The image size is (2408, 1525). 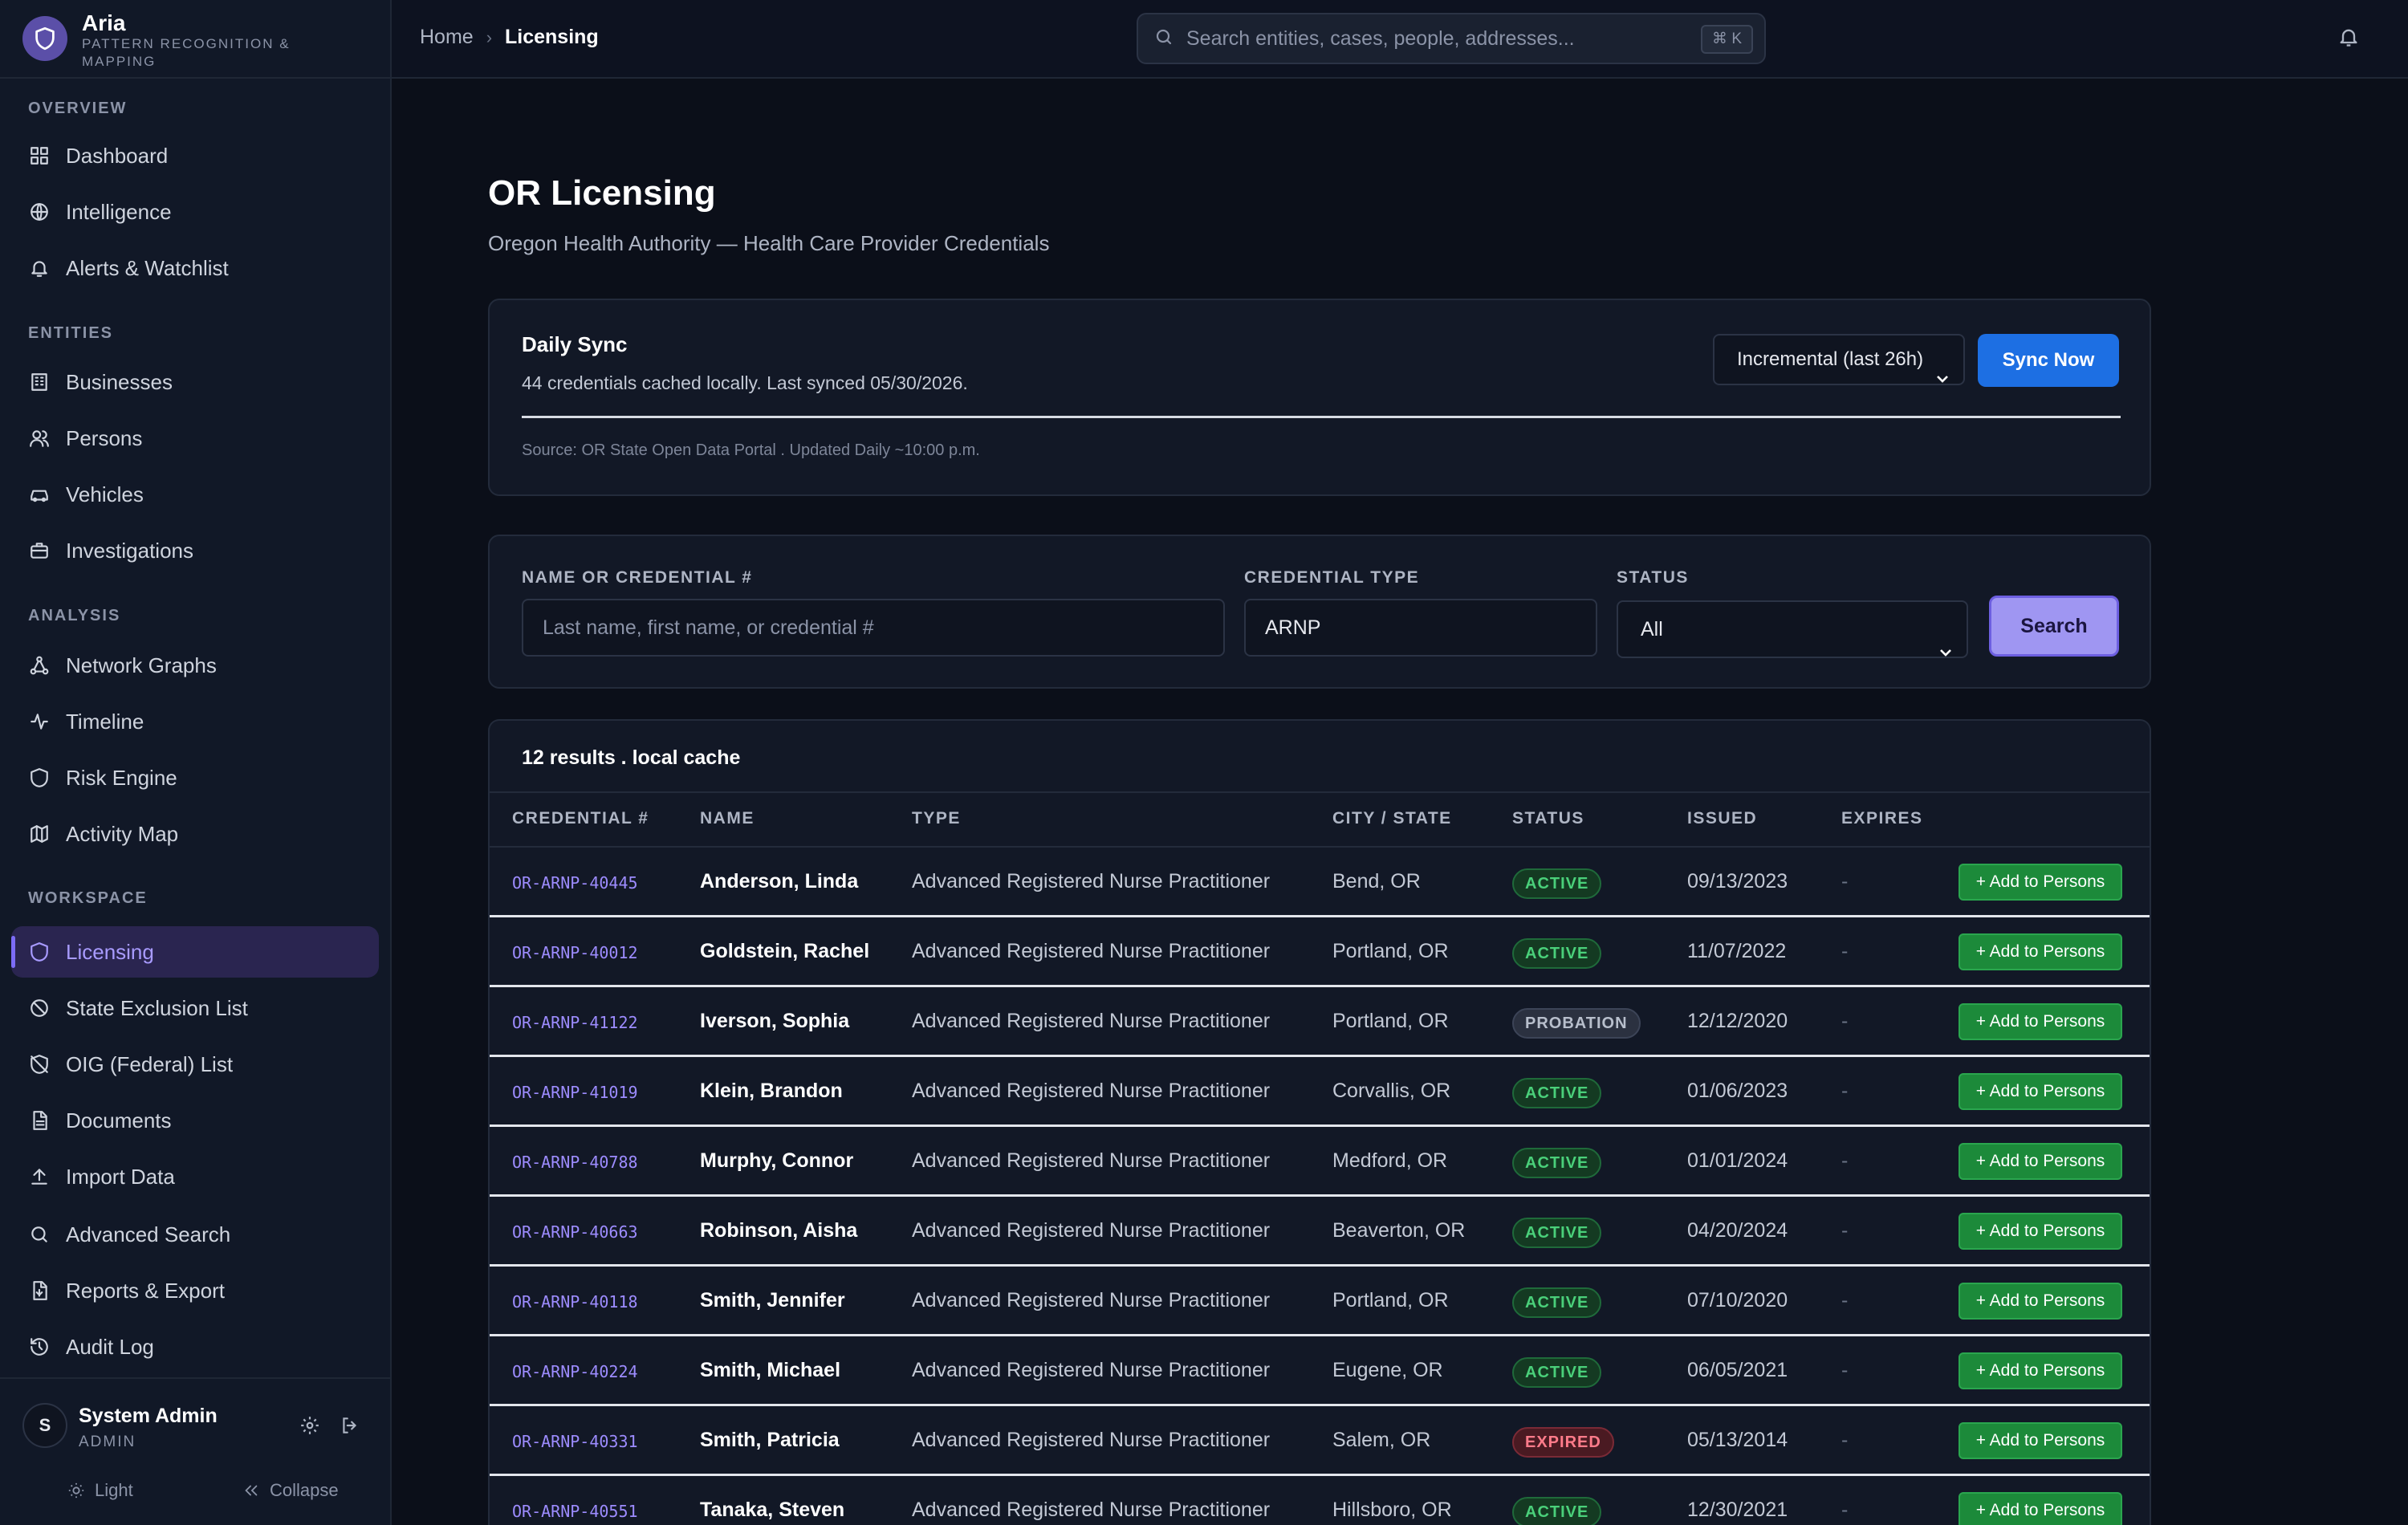 I want to click on sidebar-item-import-data: Import Data, so click(x=195, y=1177).